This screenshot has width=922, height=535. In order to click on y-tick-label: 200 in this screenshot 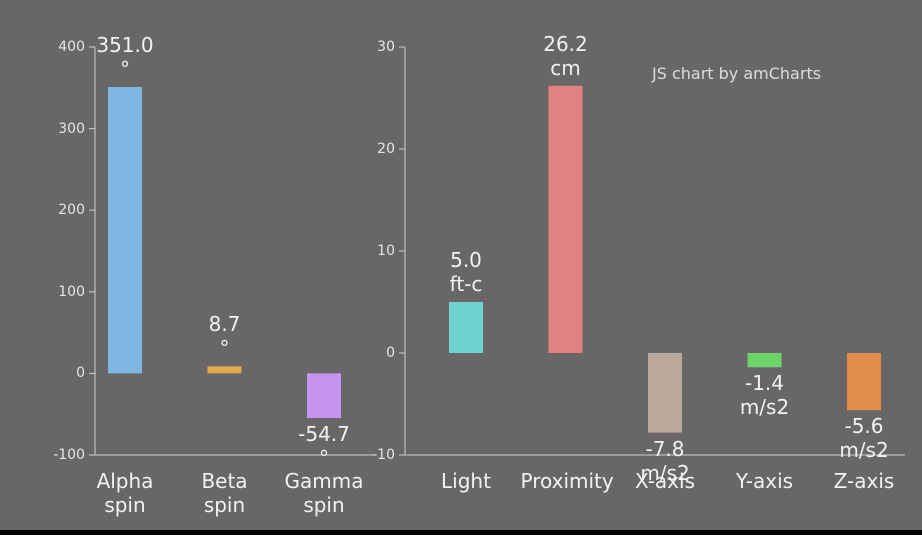, I will do `click(71, 210)`.